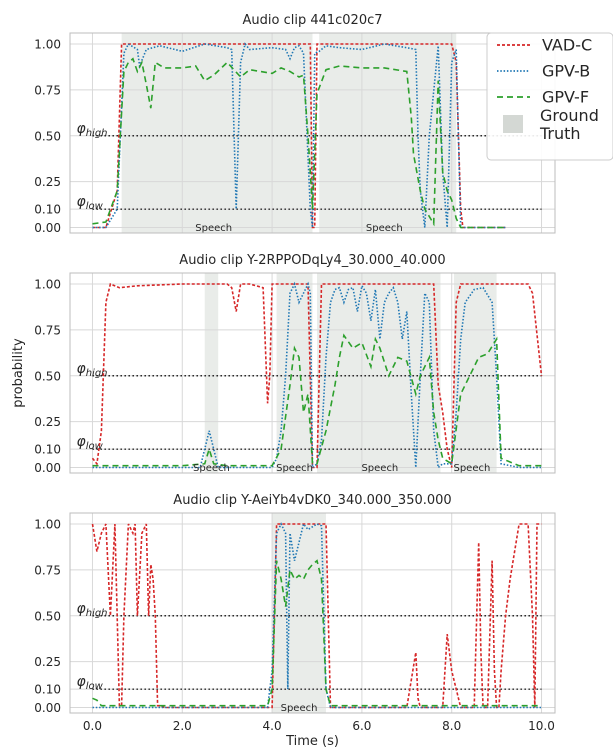 Image resolution: width=613 pixels, height=751 pixels. What do you see at coordinates (361, 726) in the screenshot?
I see `x-tick-label: 6.0` at bounding box center [361, 726].